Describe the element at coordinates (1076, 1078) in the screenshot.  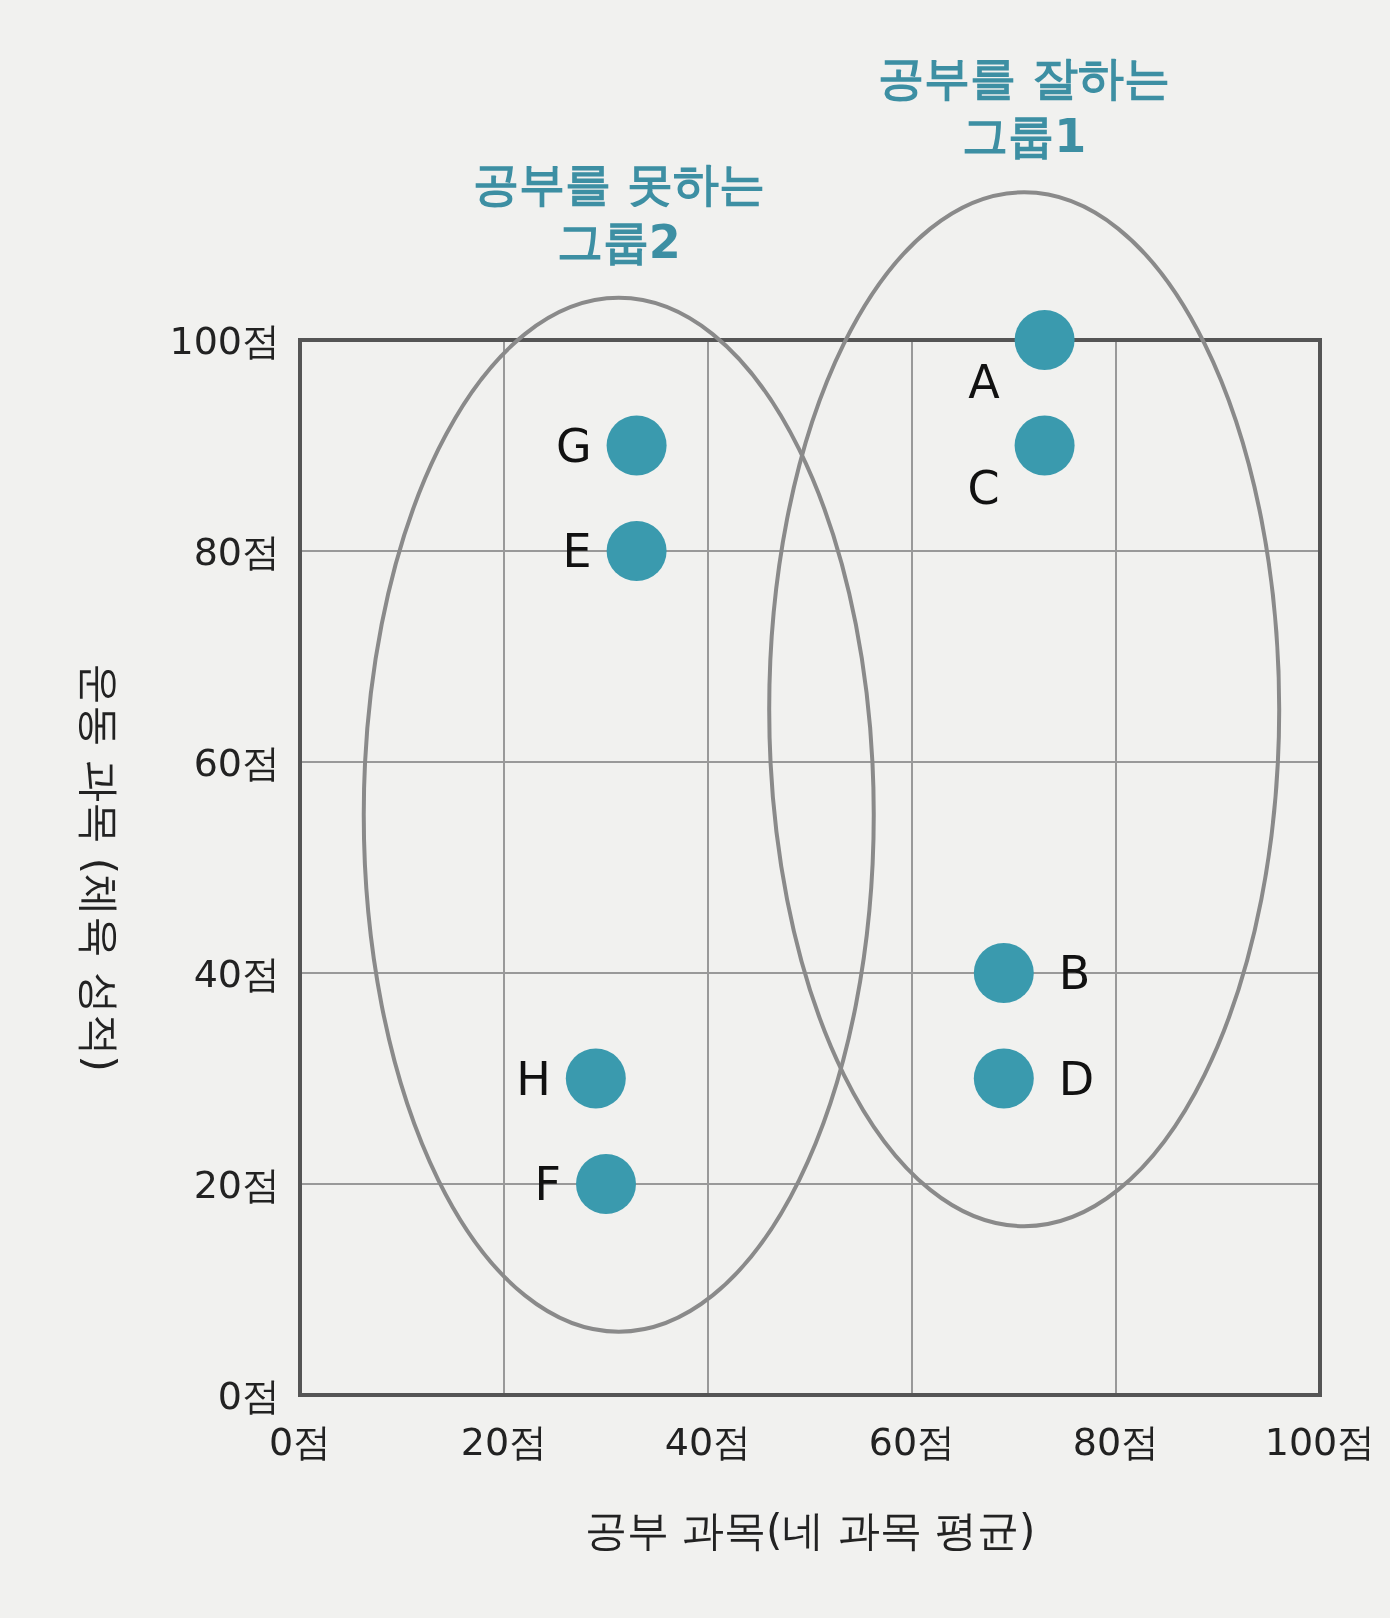
I see `data-label: D` at that location.